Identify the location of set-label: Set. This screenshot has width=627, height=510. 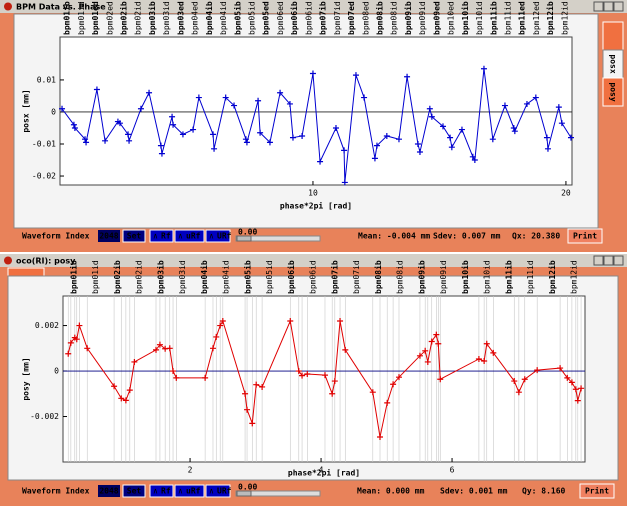
(134, 236).